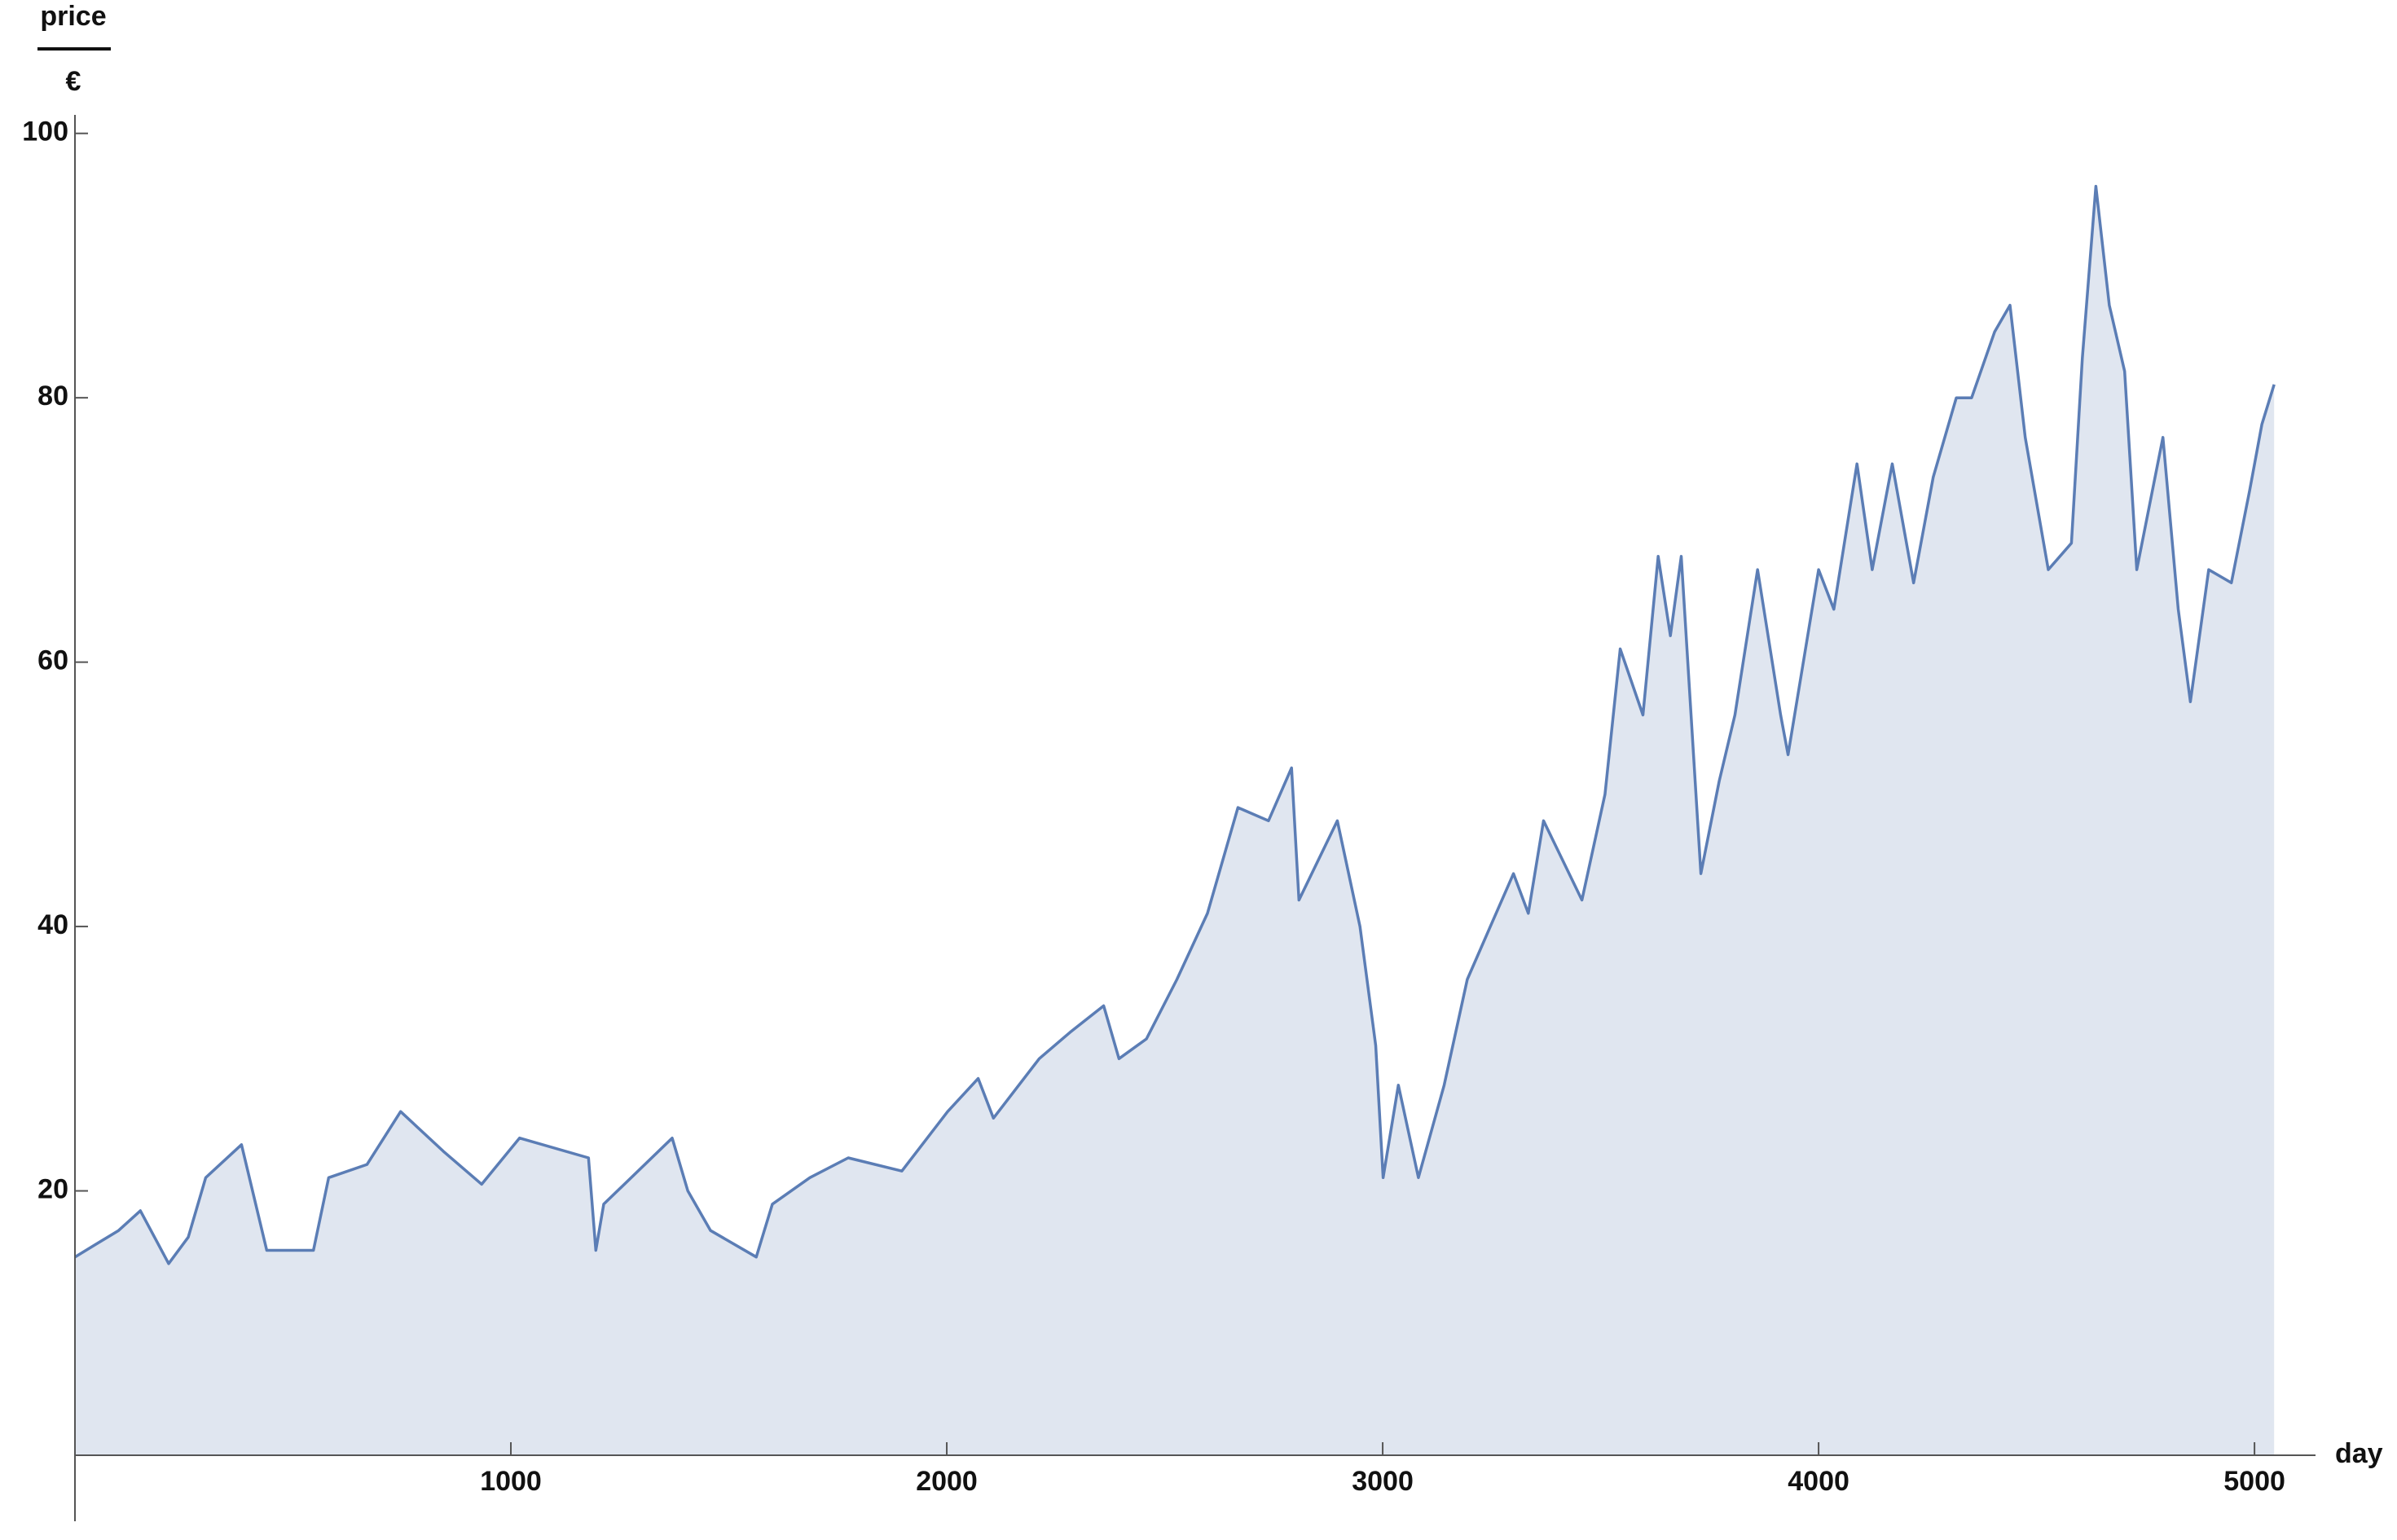  What do you see at coordinates (52, 660) in the screenshot?
I see `y-tick-label: 60` at bounding box center [52, 660].